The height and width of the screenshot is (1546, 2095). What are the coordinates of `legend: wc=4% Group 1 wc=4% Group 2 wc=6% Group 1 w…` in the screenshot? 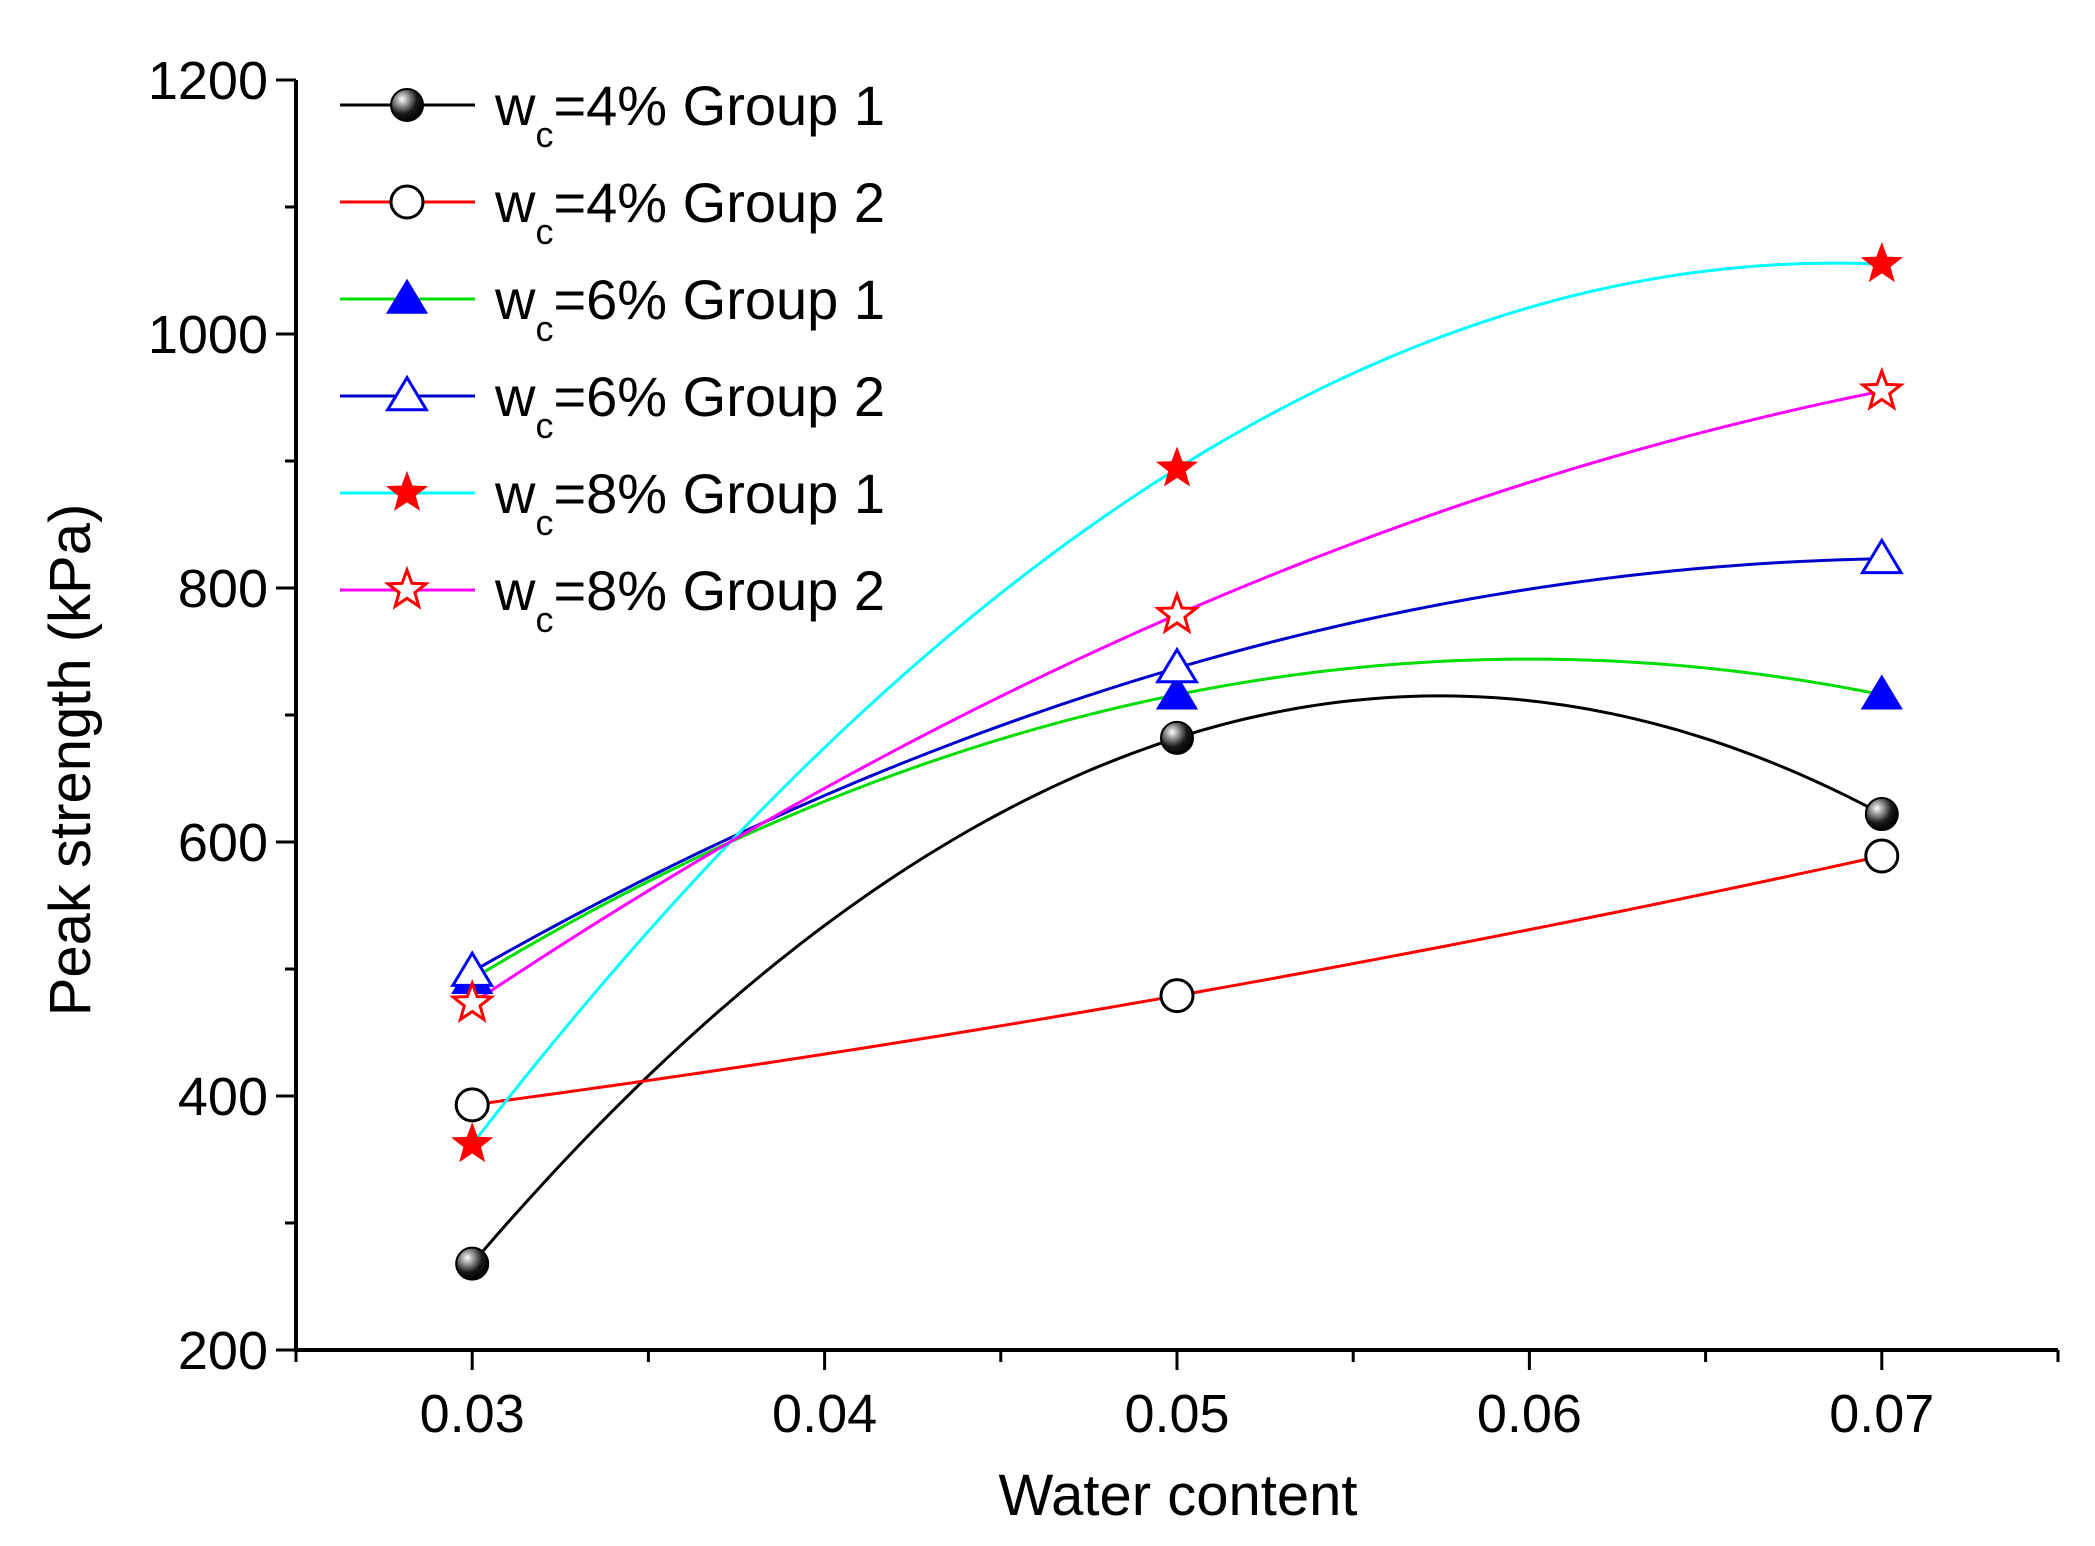 It's located at (612, 357).